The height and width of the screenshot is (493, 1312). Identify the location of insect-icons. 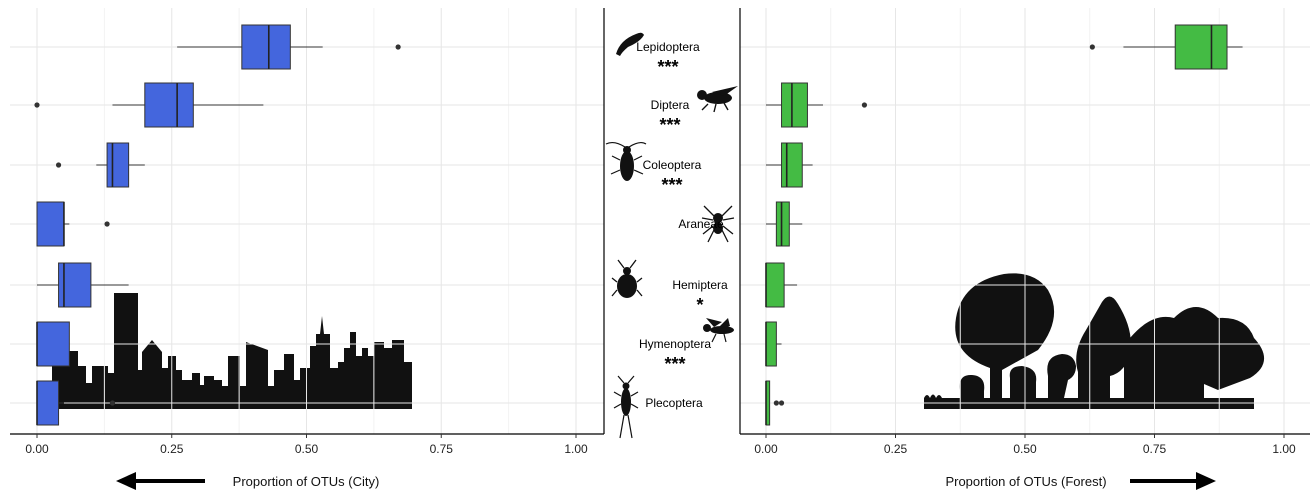
(671, 235).